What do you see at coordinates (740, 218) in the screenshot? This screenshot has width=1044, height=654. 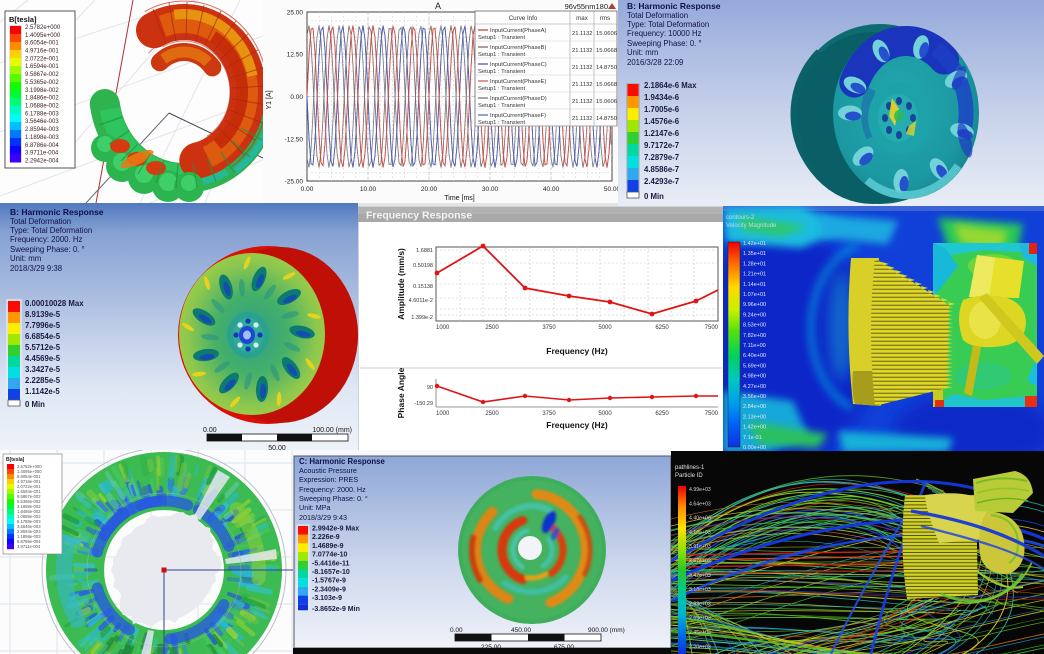 I see `svg-text: contours-2` at bounding box center [740, 218].